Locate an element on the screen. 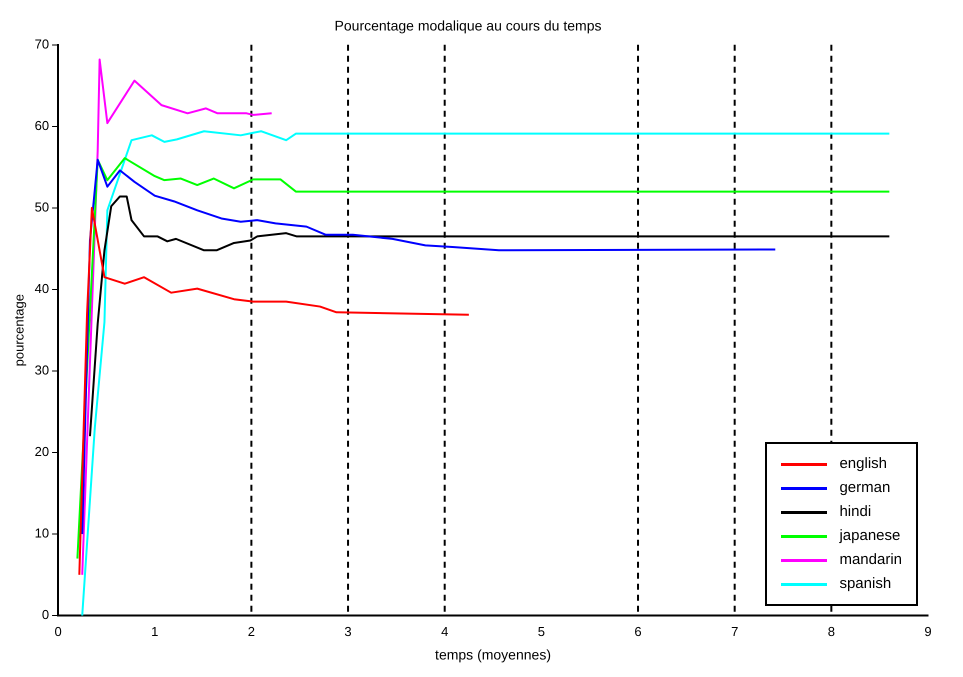 Image resolution: width=963 pixels, height=677 pixels. x-tick-label: 9 is located at coordinates (928, 631).